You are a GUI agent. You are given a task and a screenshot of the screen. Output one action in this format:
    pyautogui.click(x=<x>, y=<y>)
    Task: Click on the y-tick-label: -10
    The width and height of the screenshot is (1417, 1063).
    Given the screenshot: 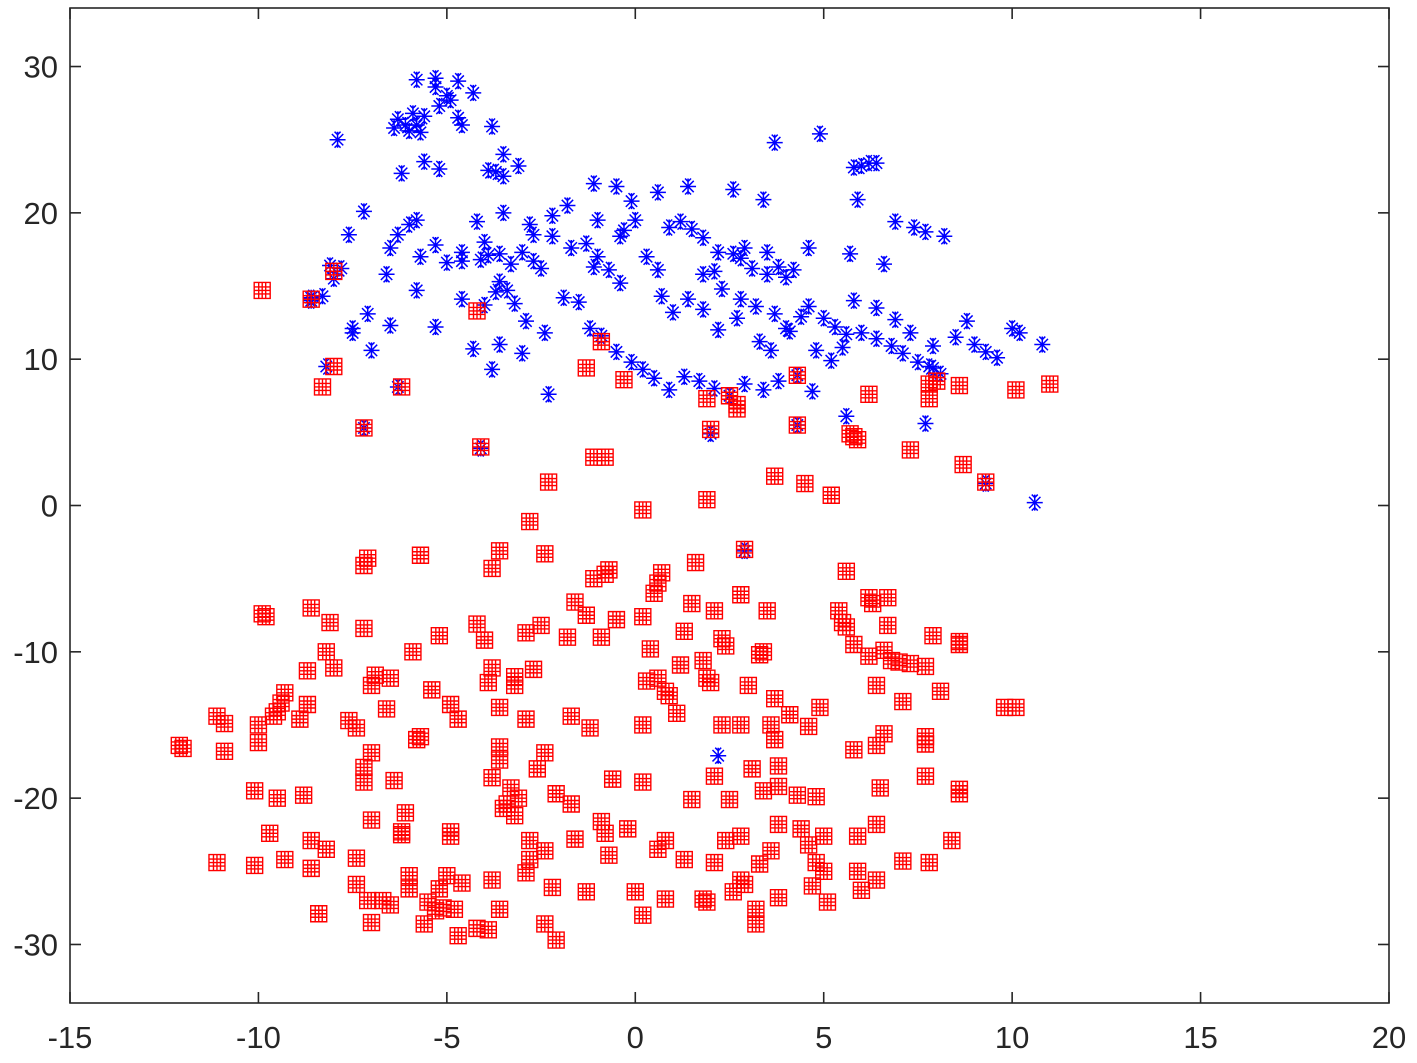 What is the action you would take?
    pyautogui.click(x=35, y=652)
    